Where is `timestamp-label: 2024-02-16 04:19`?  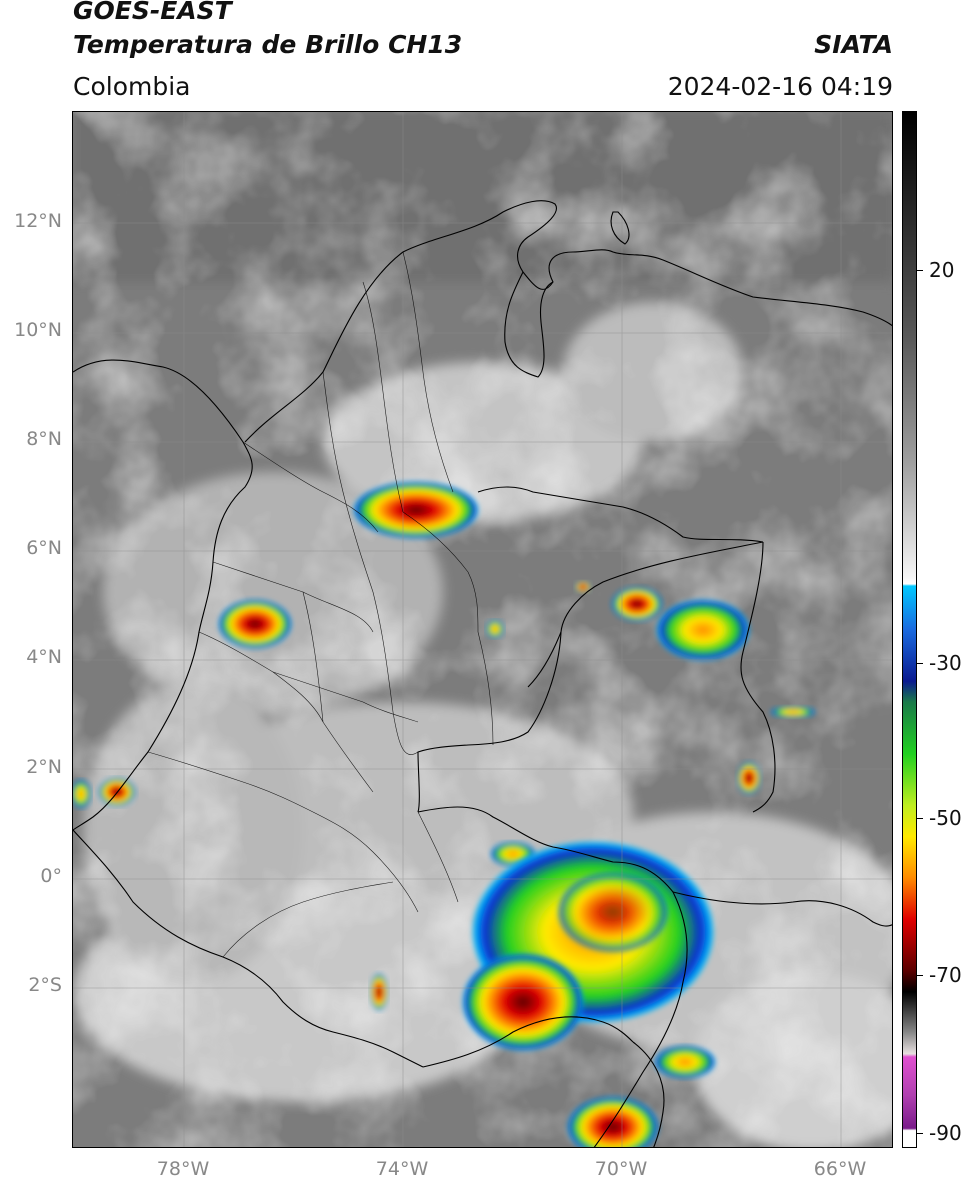 timestamp-label: 2024-02-16 04:19 is located at coordinates (780, 86).